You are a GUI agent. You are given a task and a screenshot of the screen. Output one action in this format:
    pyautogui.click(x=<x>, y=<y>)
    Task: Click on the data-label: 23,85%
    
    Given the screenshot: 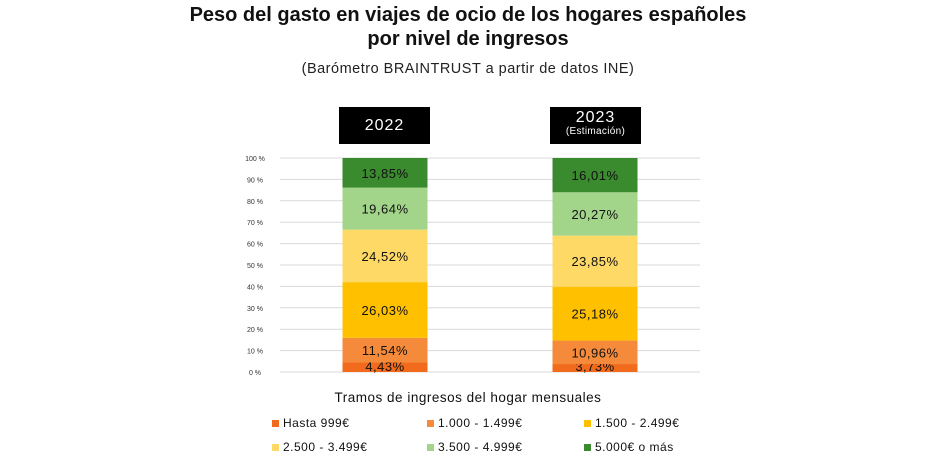 What is the action you would take?
    pyautogui.click(x=594, y=261)
    